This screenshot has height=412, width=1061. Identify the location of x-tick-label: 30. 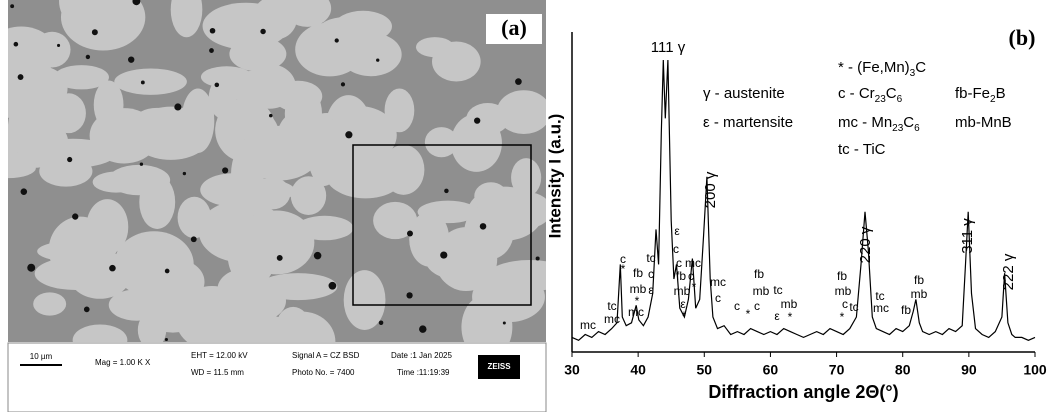
(572, 370).